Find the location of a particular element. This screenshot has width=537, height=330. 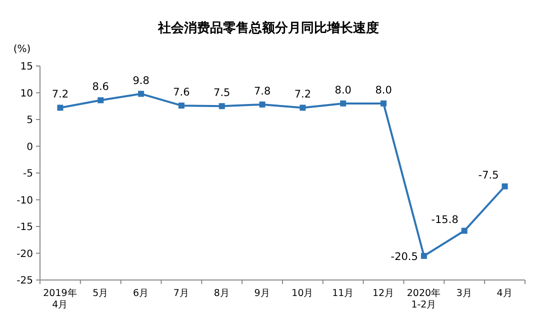

y-tick-label: -20 is located at coordinates (24, 254).